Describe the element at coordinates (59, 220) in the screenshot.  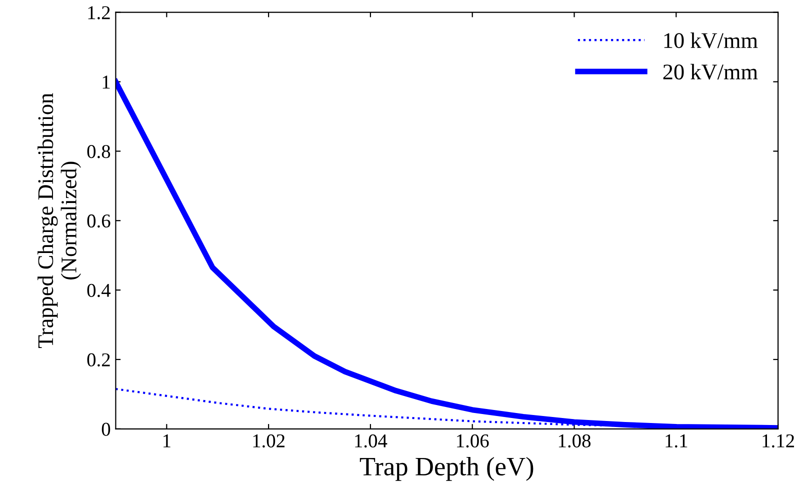
I see `y-axis-title: Trapped Charge Distribution (Normalized)` at that location.